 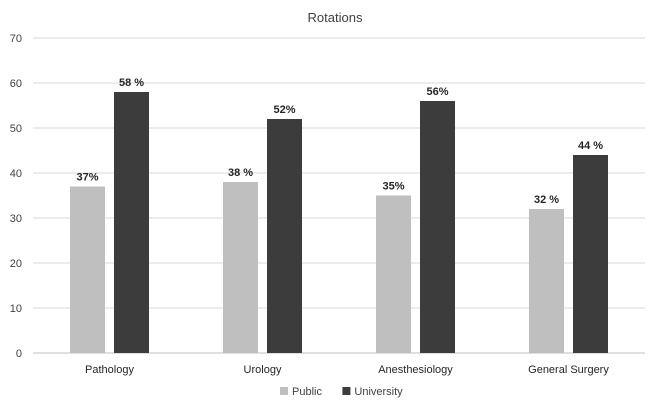 I want to click on y-tick-label: 60, so click(x=16, y=84).